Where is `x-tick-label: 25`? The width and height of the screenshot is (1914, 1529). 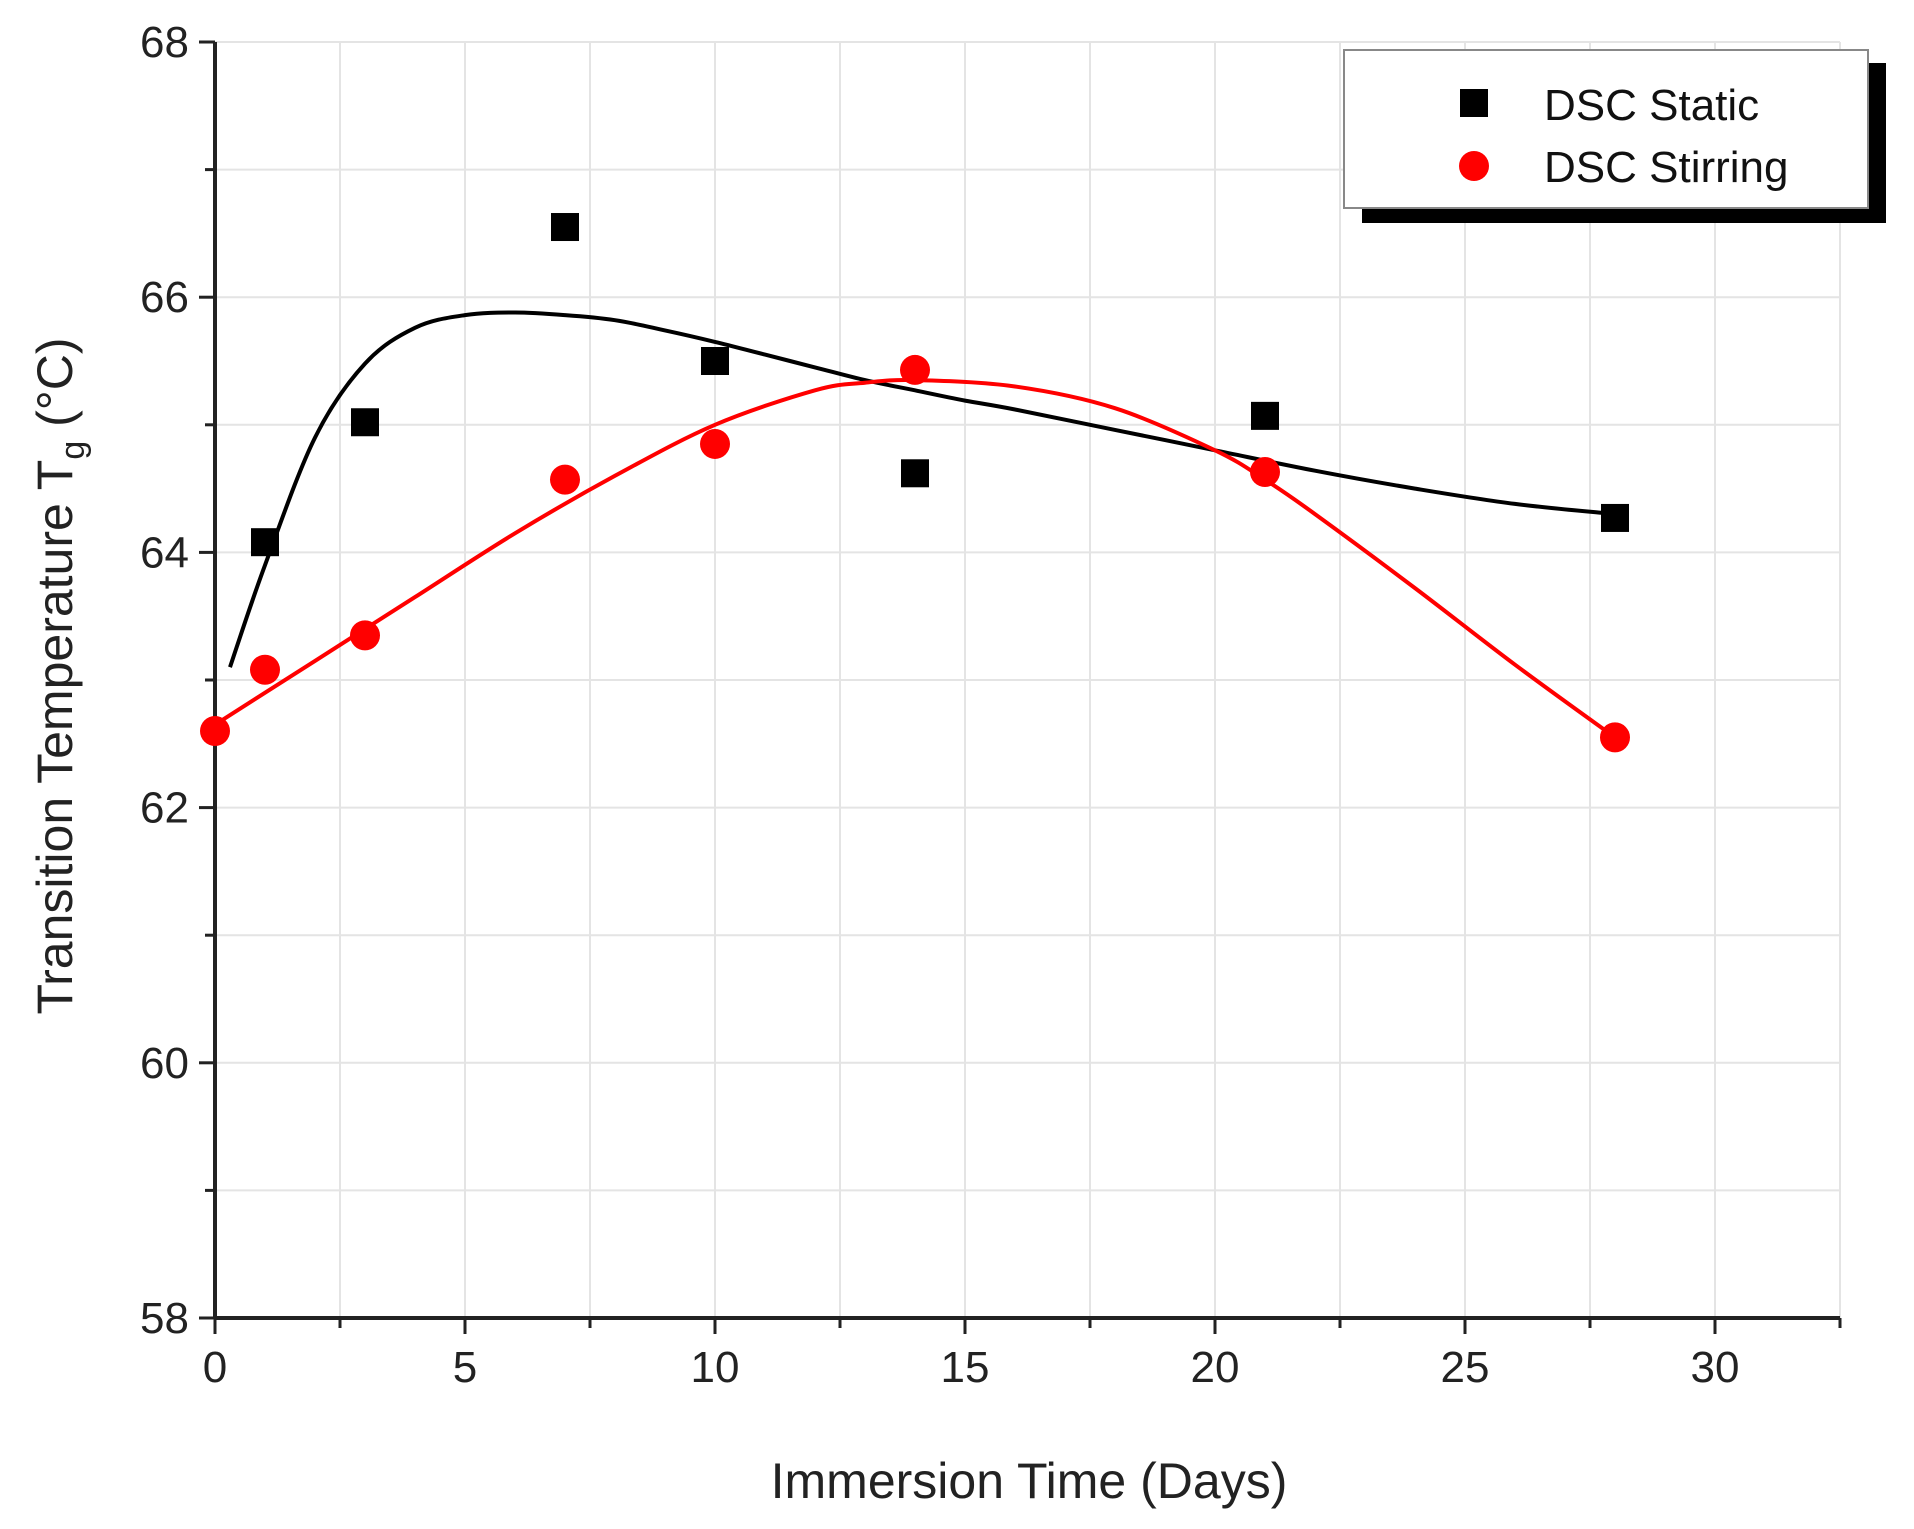 x-tick-label: 25 is located at coordinates (1465, 1367).